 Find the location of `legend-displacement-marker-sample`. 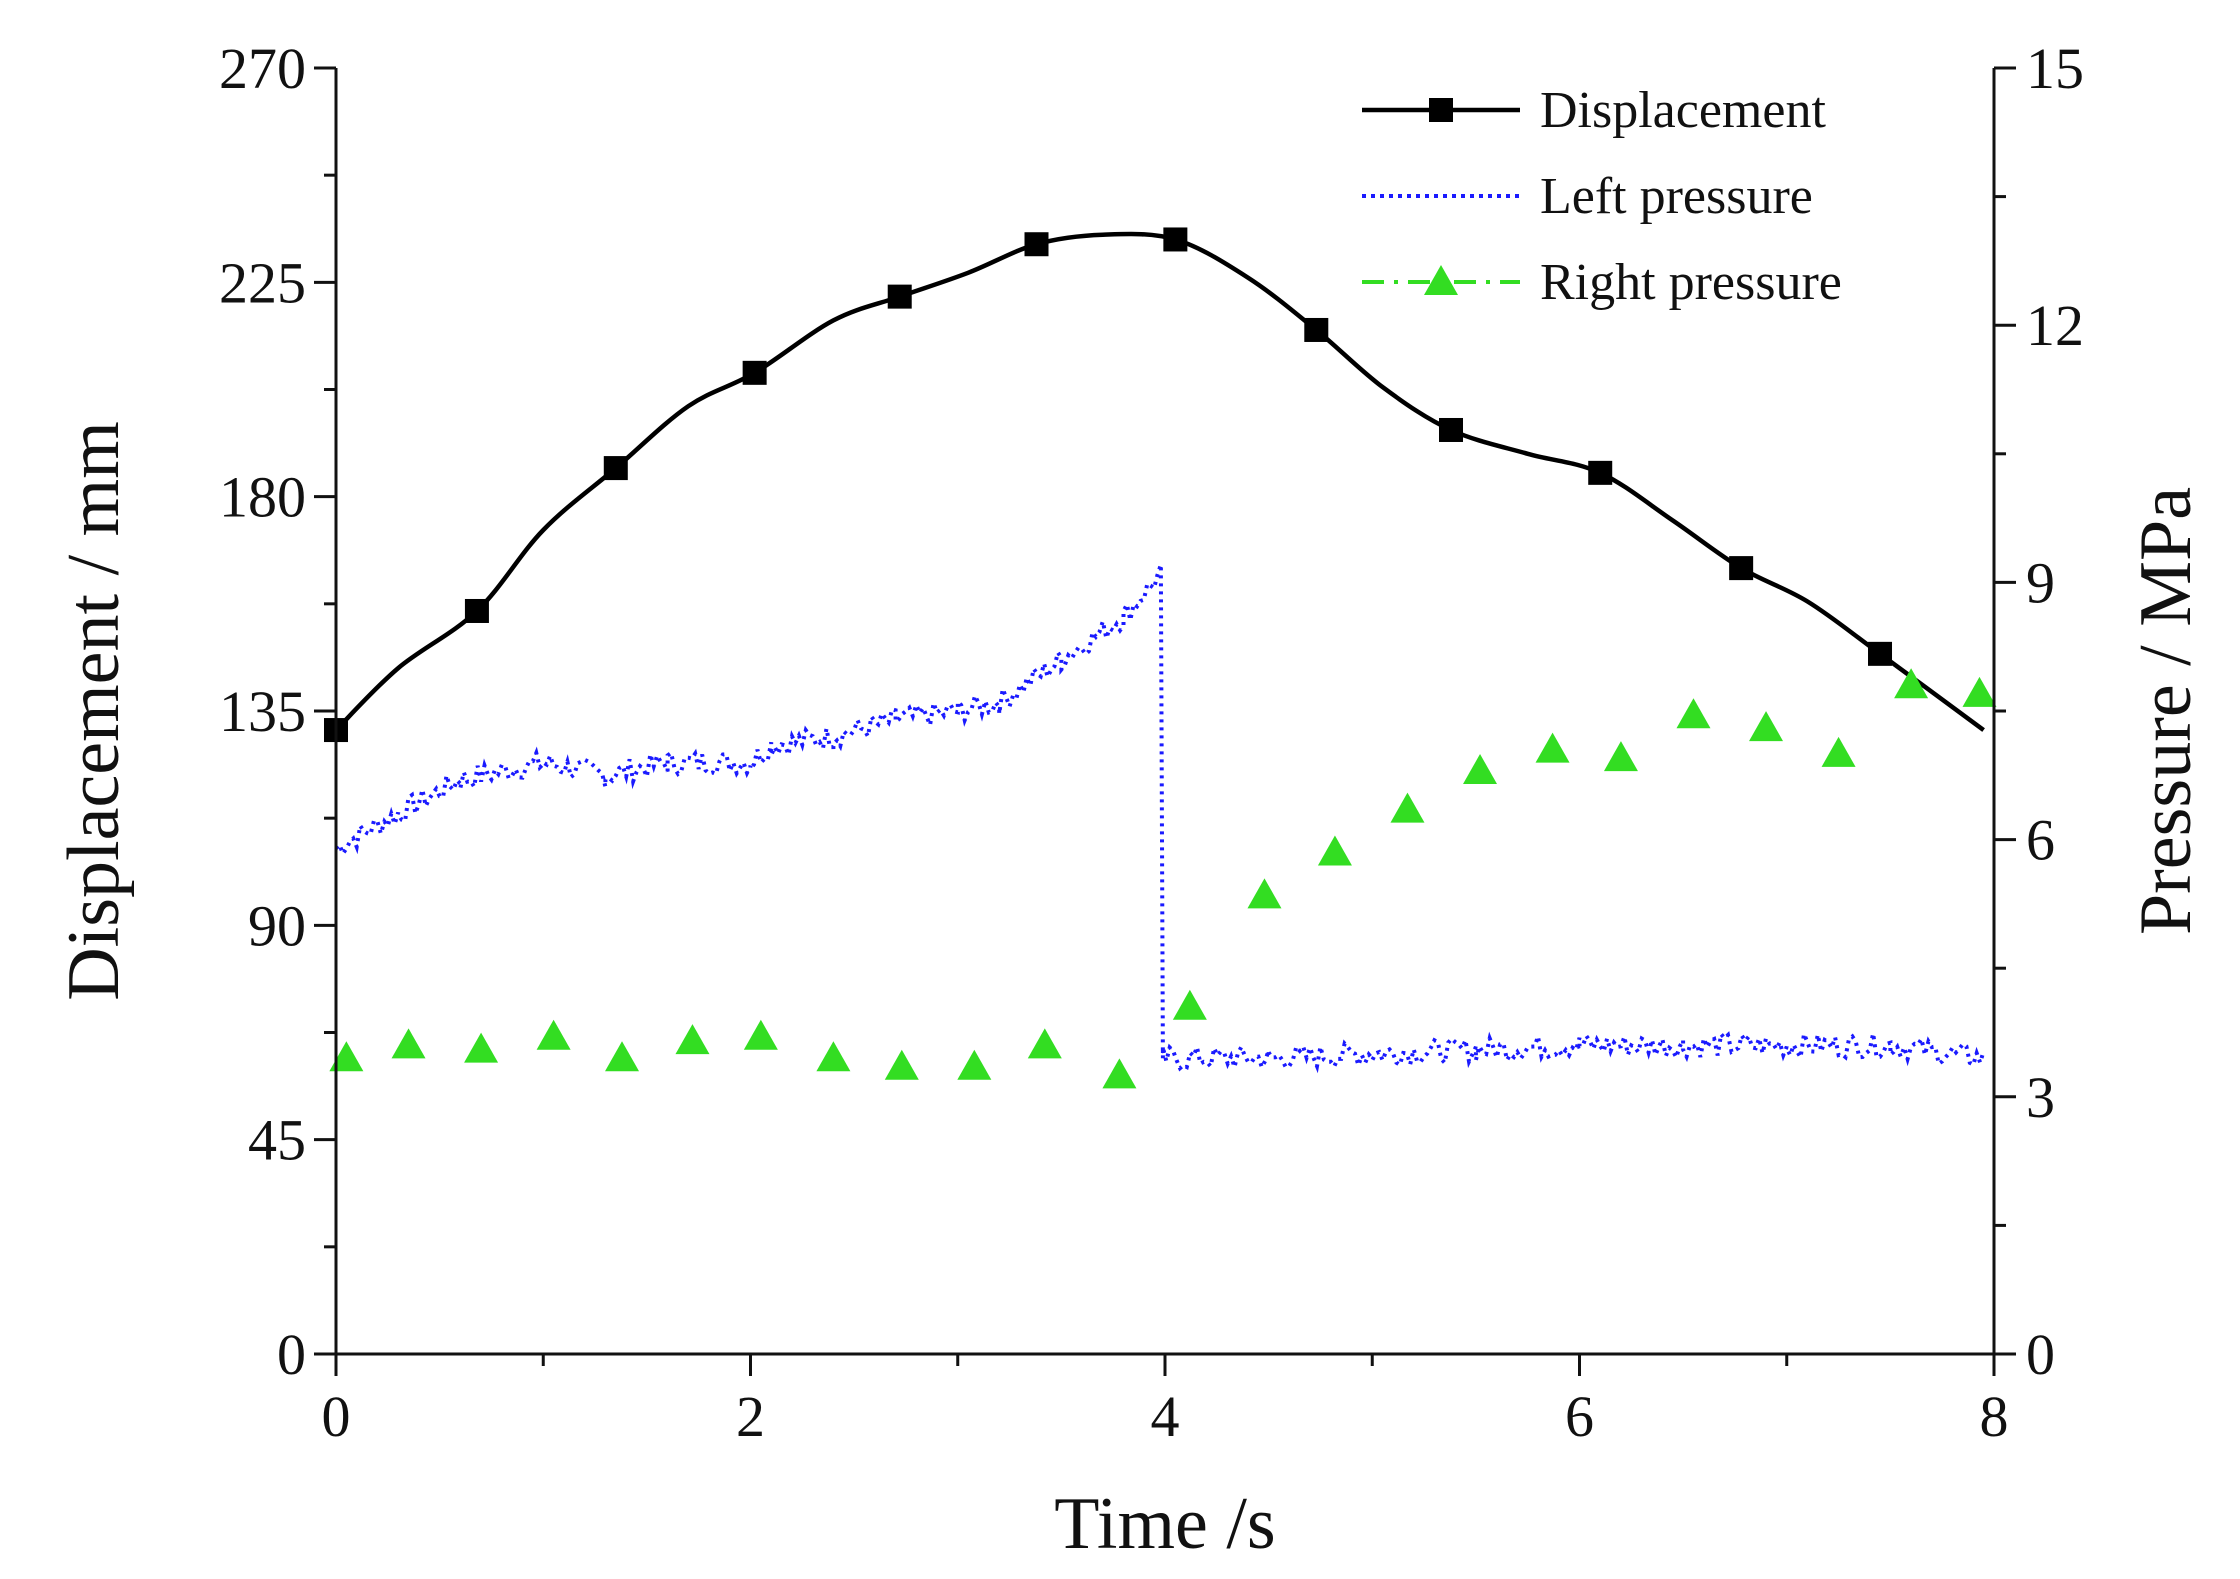

legend-displacement-marker-sample is located at coordinates (1441, 110).